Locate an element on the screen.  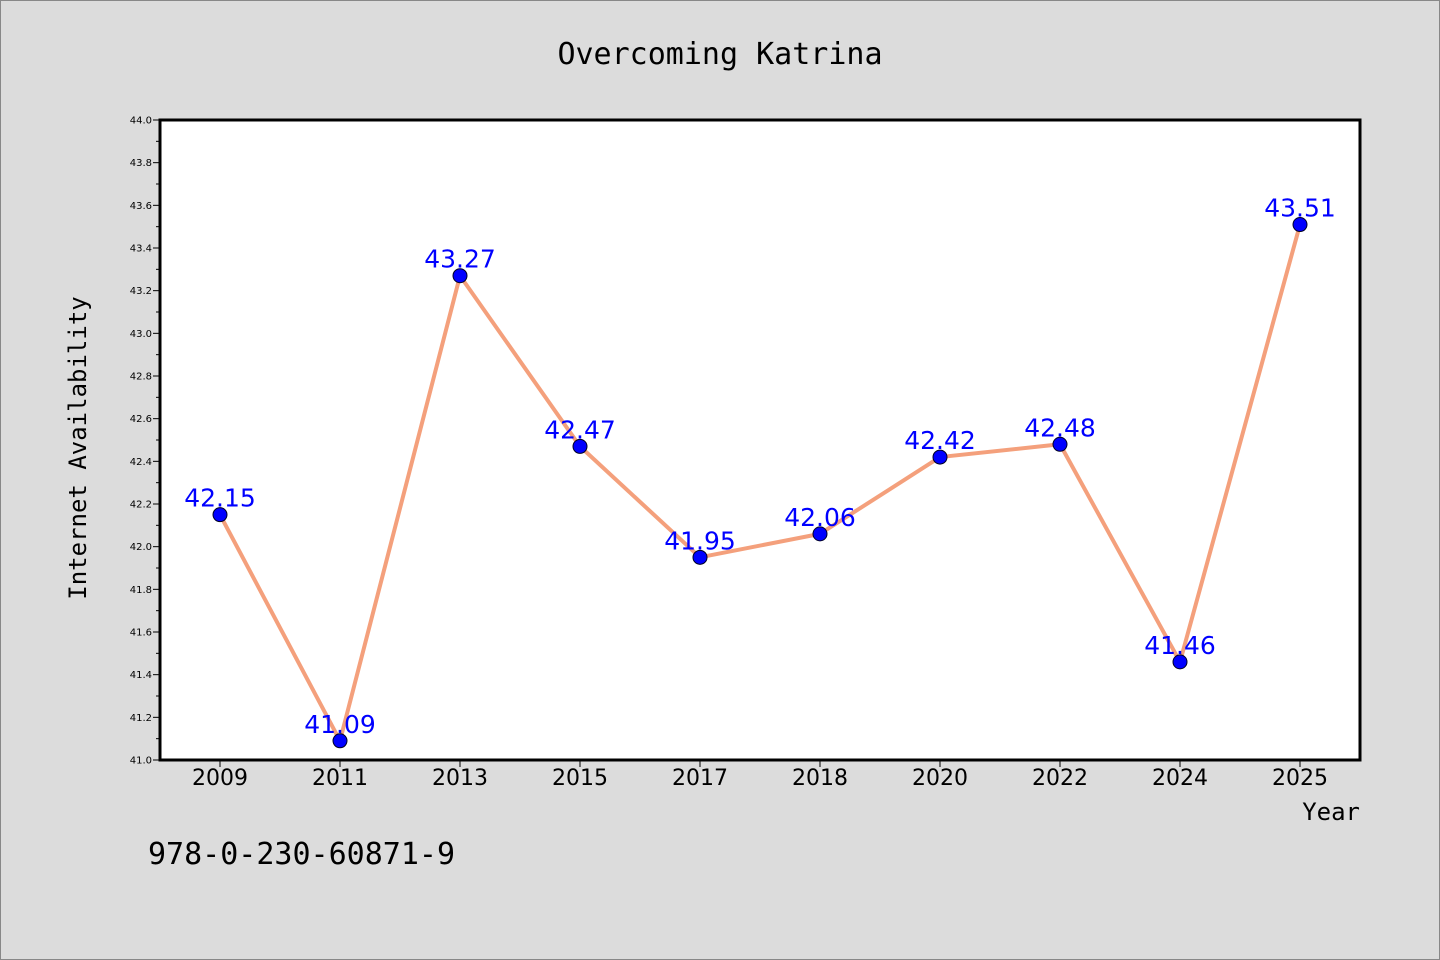
x-axis-title: Year is located at coordinates (1331, 812).